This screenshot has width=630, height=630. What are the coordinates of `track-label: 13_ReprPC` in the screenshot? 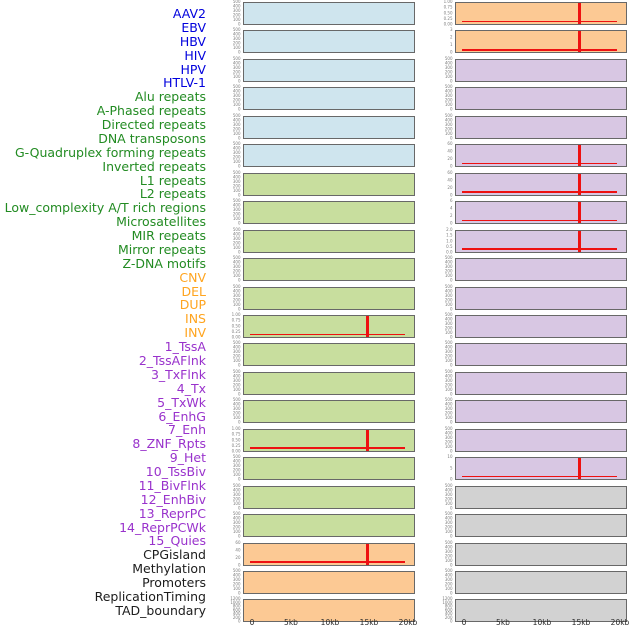 It's located at (172, 513).